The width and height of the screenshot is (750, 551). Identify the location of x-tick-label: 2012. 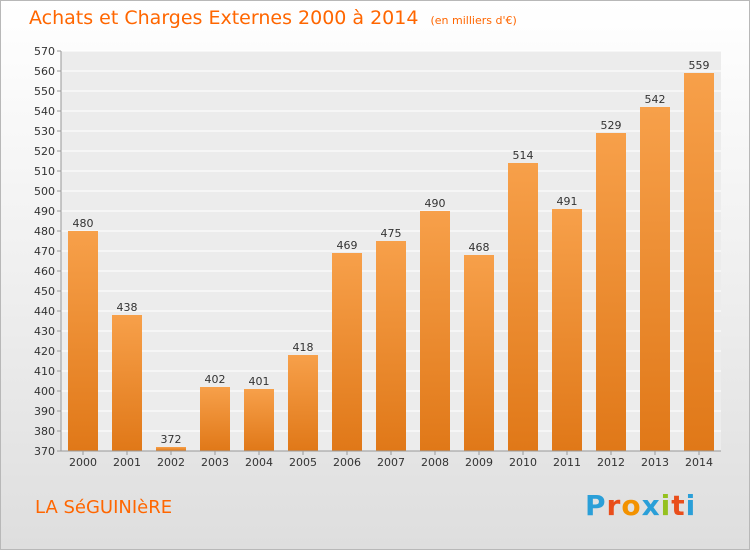
(611, 462).